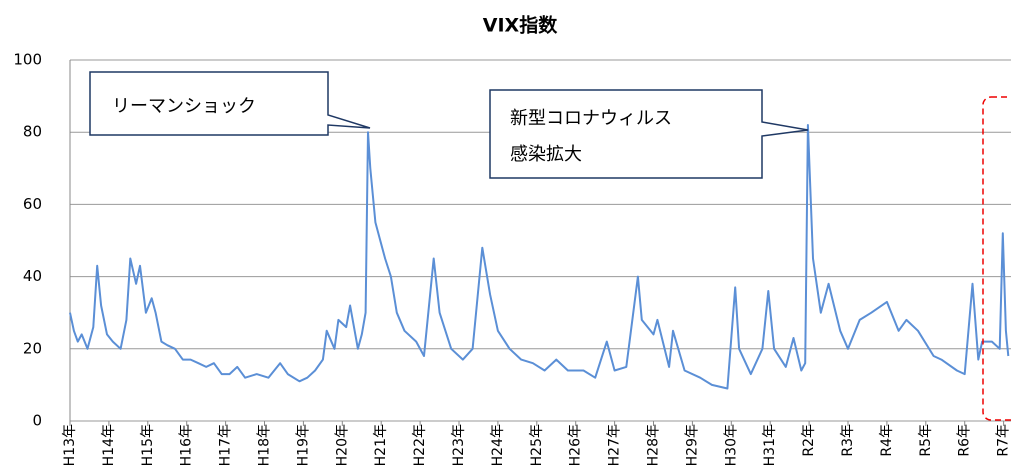  What do you see at coordinates (265, 445) in the screenshot?
I see `x-tick-label: H18年` at bounding box center [265, 445].